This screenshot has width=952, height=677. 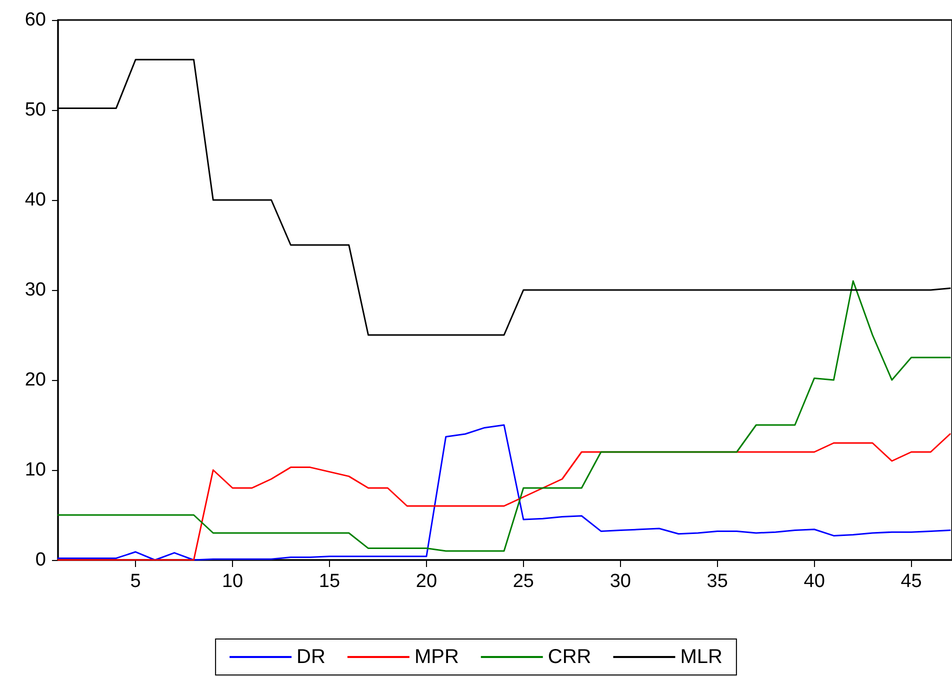 What do you see at coordinates (35, 470) in the screenshot?
I see `y-tick-label: 10` at bounding box center [35, 470].